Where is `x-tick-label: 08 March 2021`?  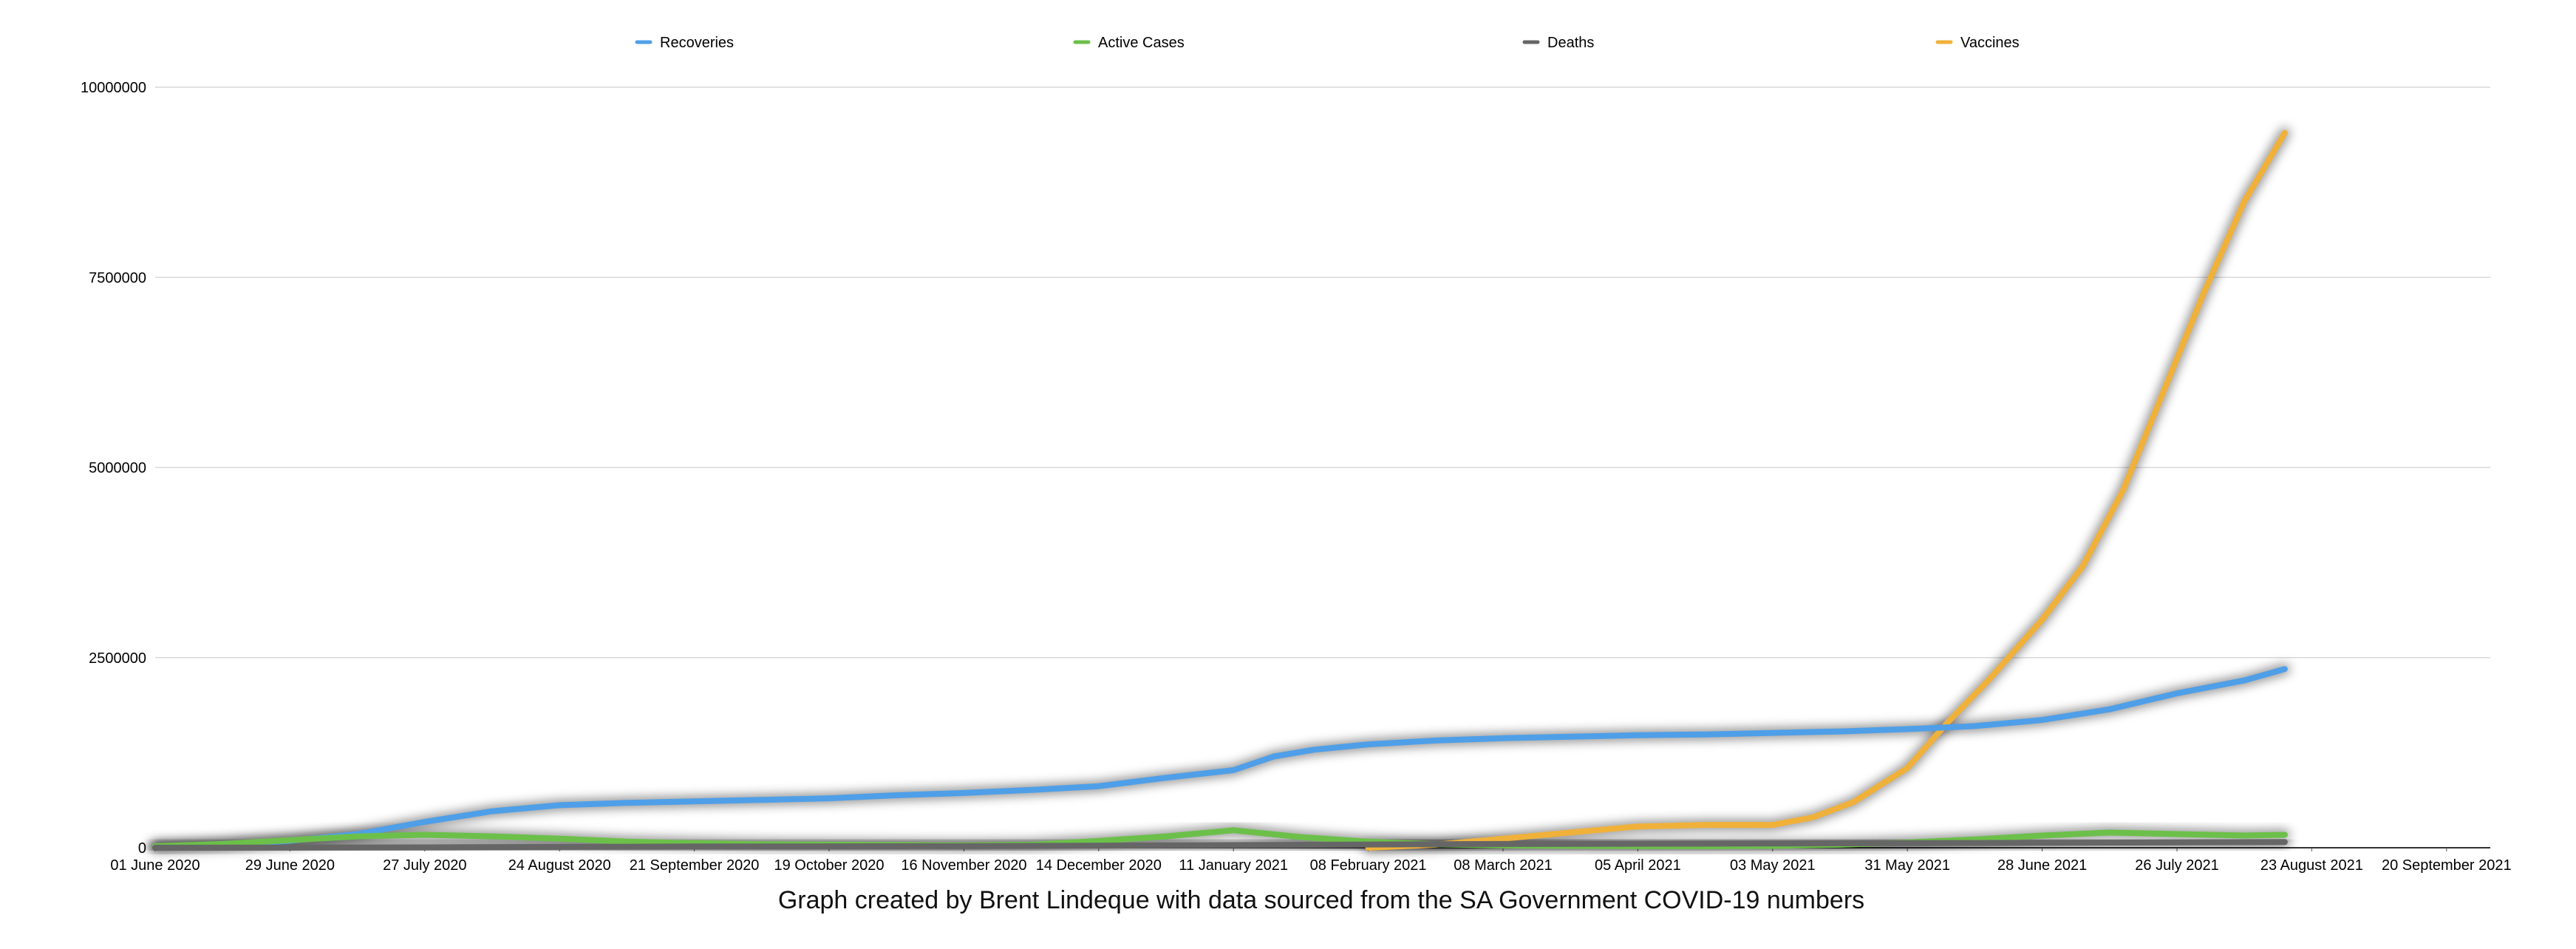 x-tick-label: 08 March 2021 is located at coordinates (1503, 865).